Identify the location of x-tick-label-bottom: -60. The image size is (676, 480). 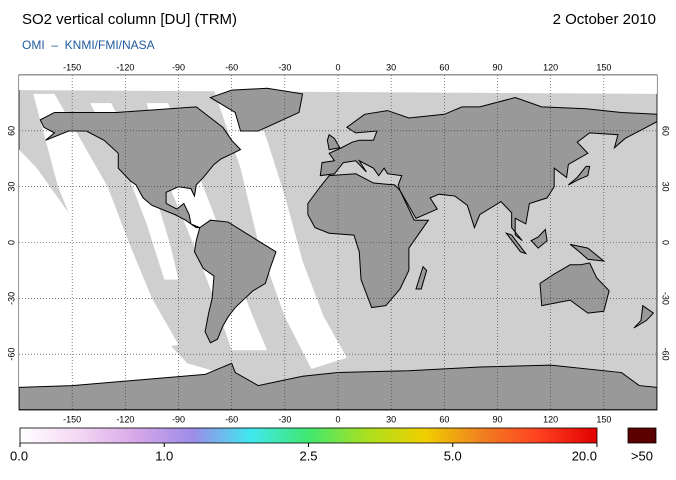
(231, 419).